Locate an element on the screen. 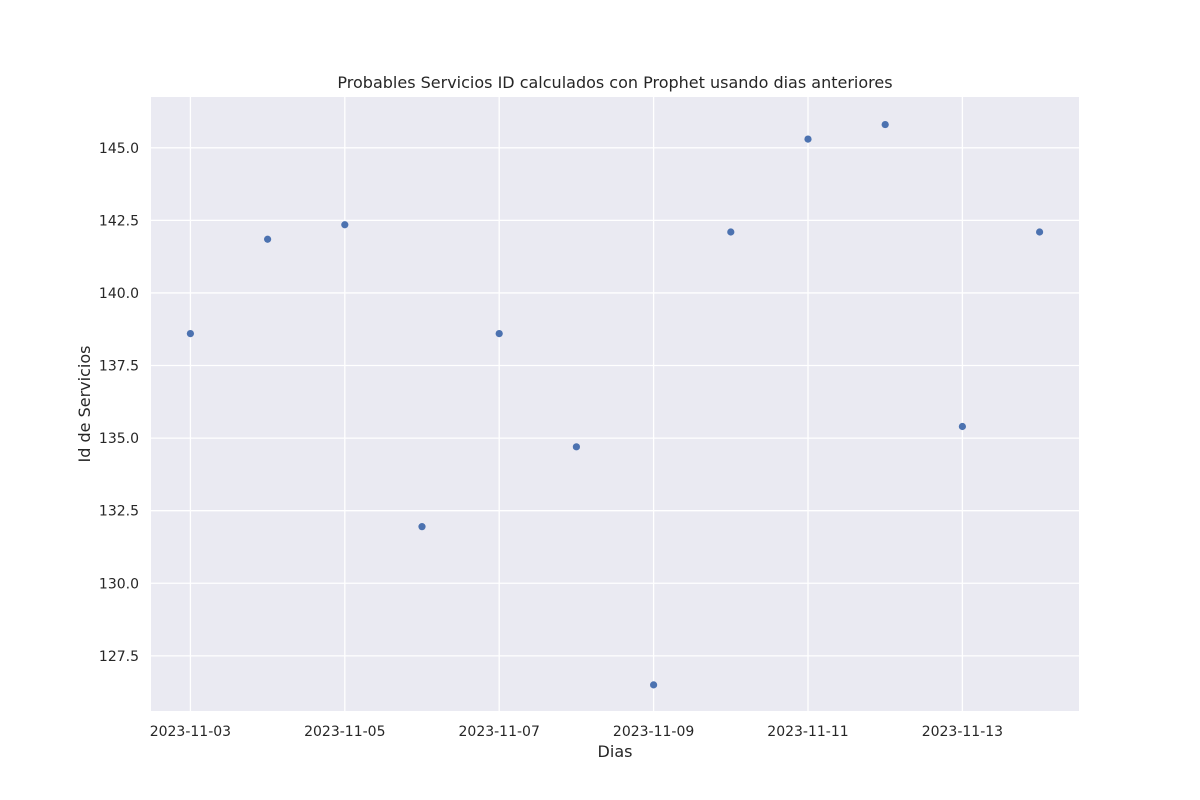 The height and width of the screenshot is (800, 1200). y-tick-label: 130.0 is located at coordinates (119, 584).